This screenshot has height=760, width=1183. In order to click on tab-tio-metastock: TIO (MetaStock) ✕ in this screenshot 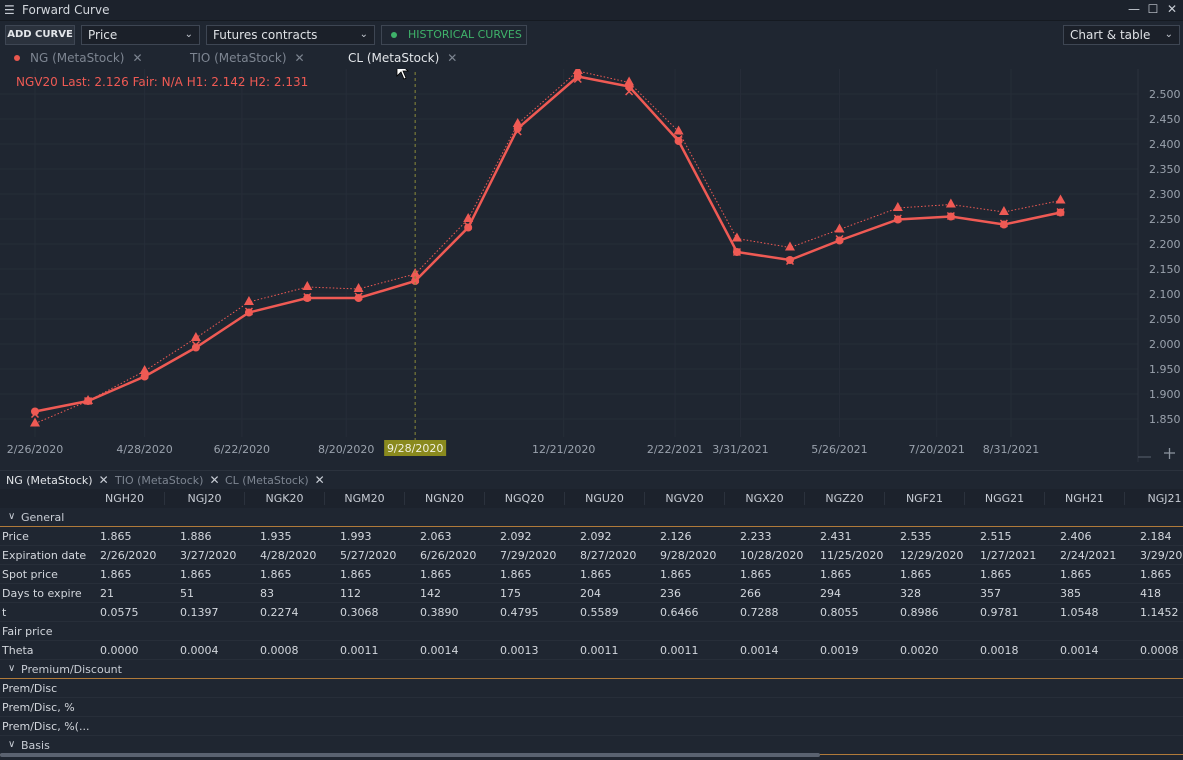, I will do `click(247, 58)`.